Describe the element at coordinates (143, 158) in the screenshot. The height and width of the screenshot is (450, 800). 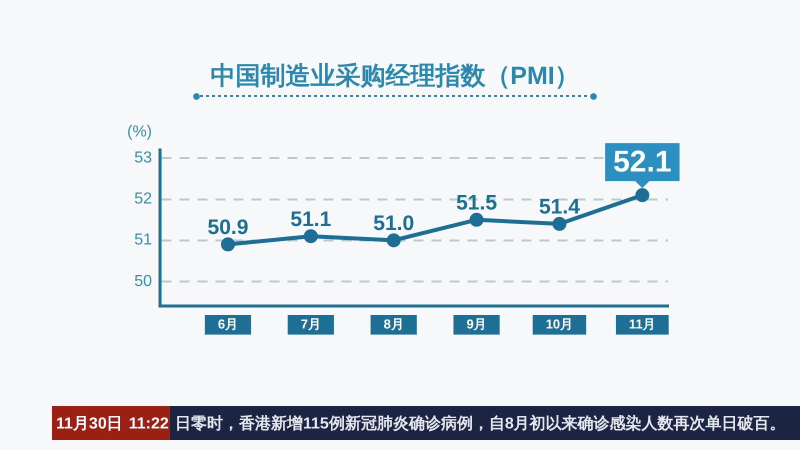
I see `y-tick-label: 53` at that location.